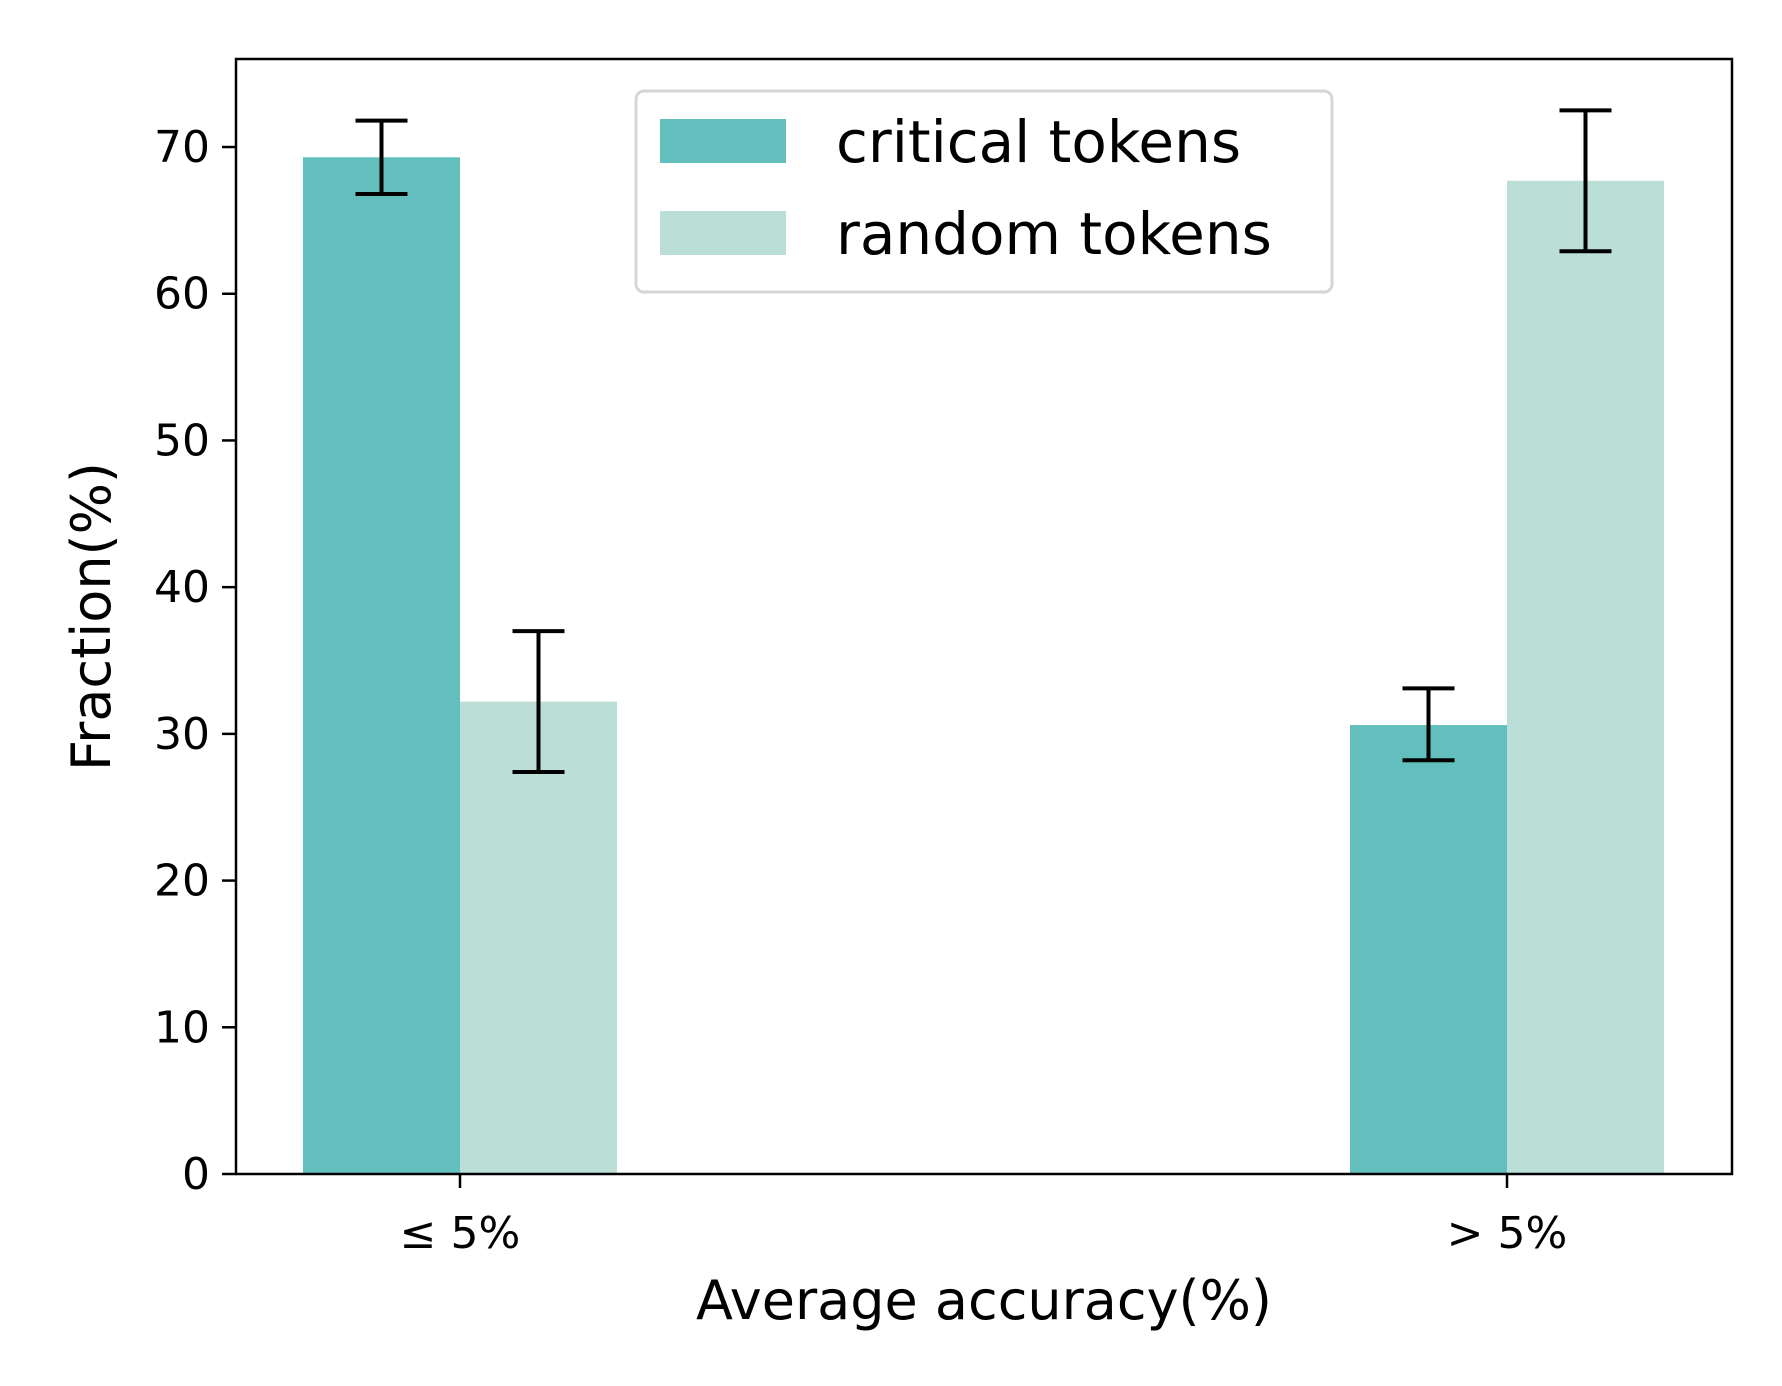  I want to click on y-tick-label: 60, so click(182, 294).